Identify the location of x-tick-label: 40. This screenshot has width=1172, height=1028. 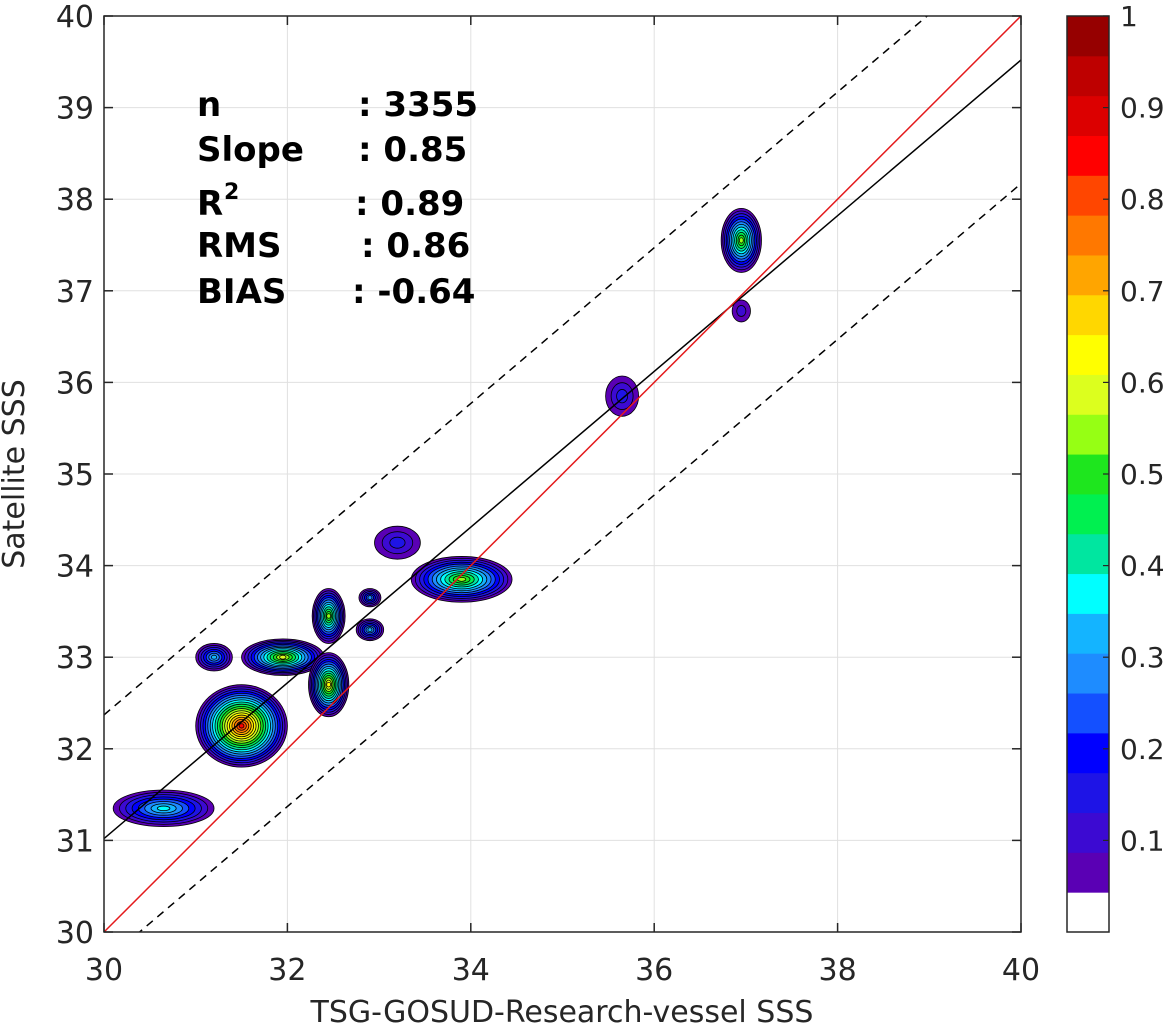
(1021, 970).